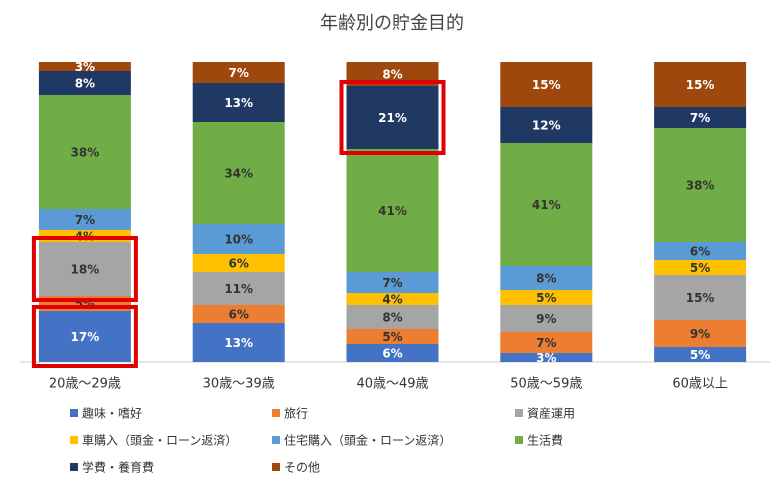  What do you see at coordinates (546, 384) in the screenshot?
I see `x-tick-label: 50歳〜59歳` at bounding box center [546, 384].